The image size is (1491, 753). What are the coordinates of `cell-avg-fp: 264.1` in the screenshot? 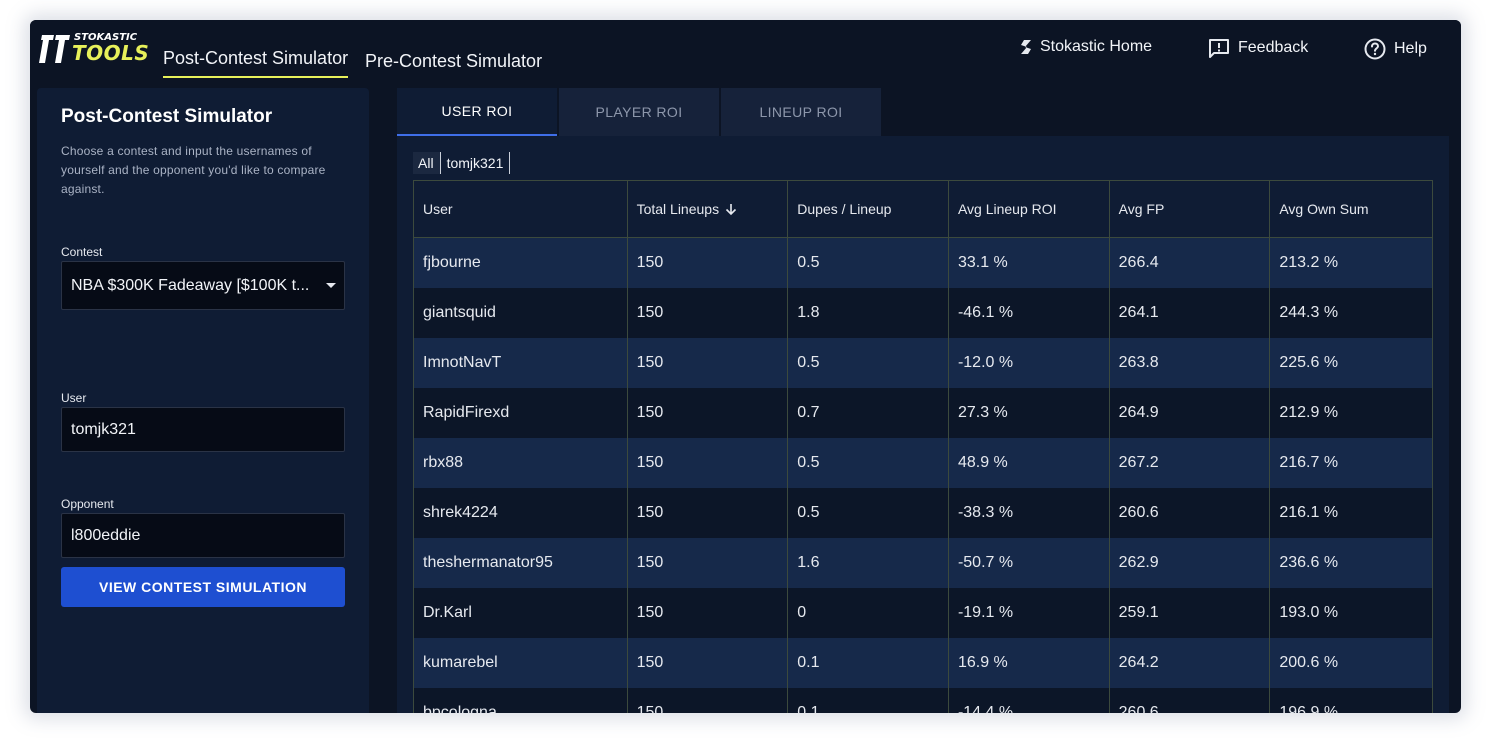 It's located at (1190, 313).